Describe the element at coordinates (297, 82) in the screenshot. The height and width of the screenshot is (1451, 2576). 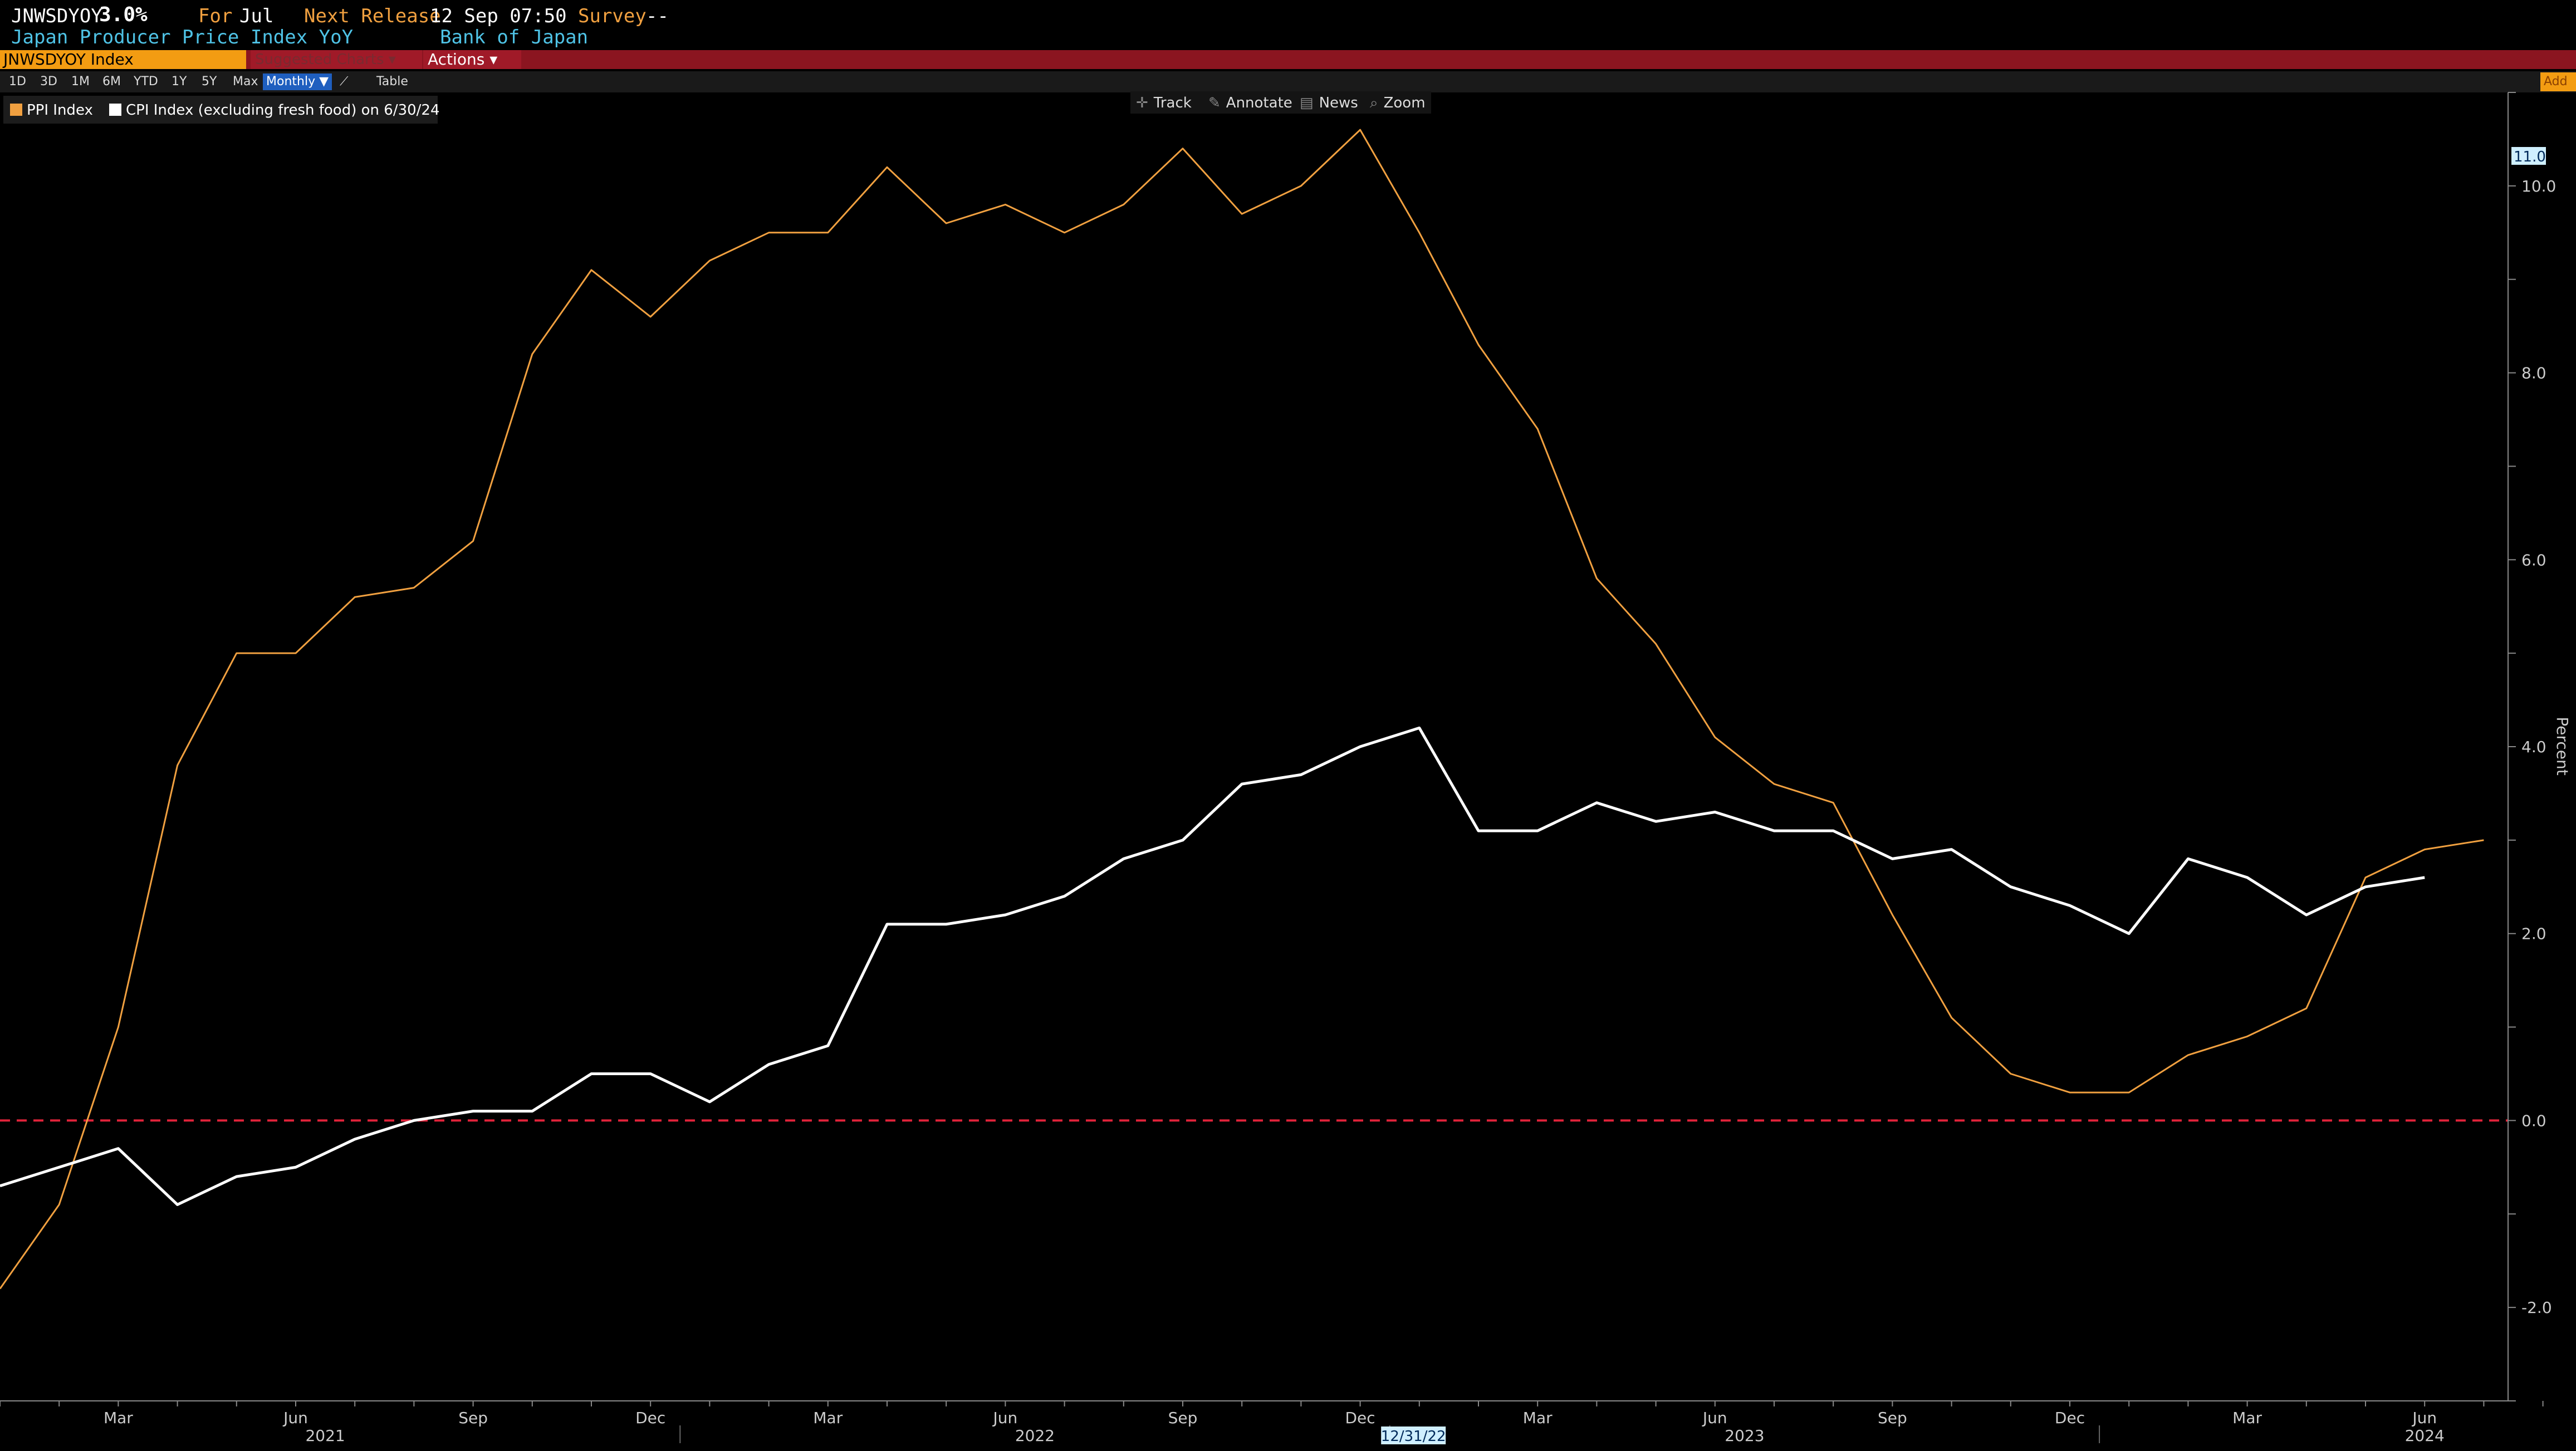
I see `frequency-dropdown: Monthly ▼` at that location.